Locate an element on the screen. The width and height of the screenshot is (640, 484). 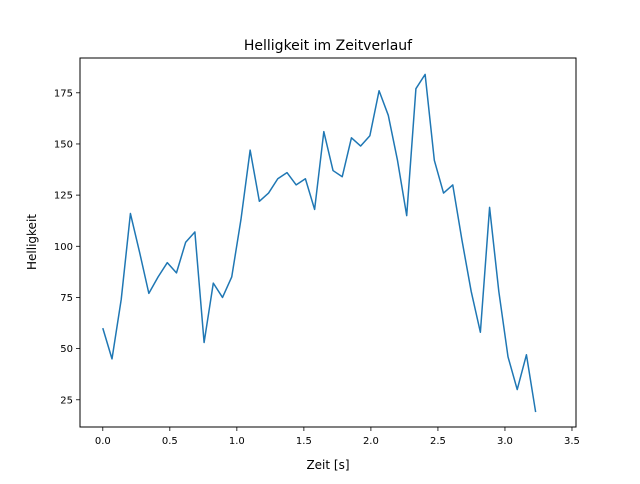
x-tick-label: 1.5 is located at coordinates (304, 441).